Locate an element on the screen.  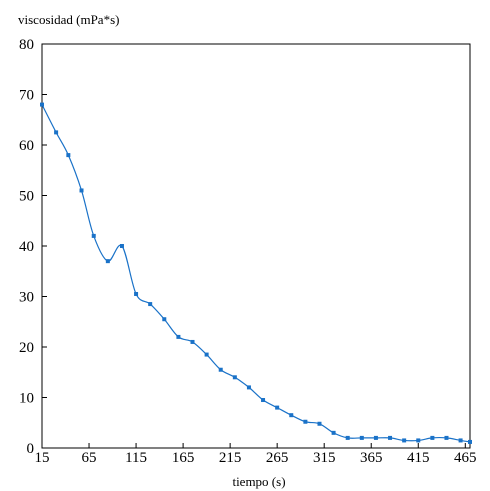
x-tick-label: 365 is located at coordinates (371, 458).